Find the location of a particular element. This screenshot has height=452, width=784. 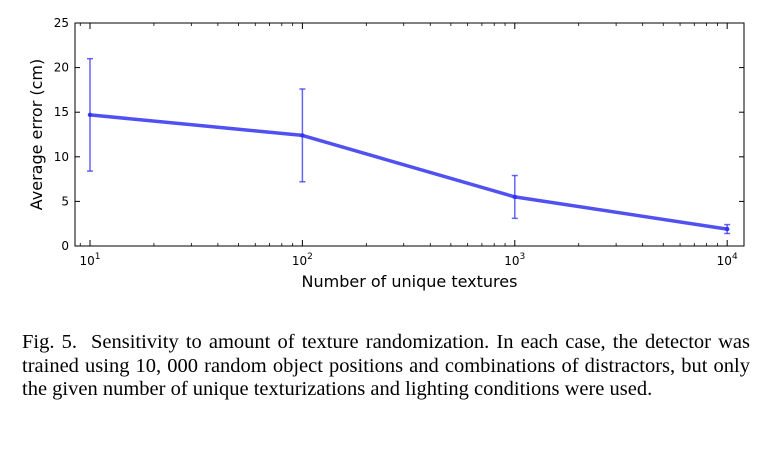

y-tick-label: 20 is located at coordinates (61, 68).